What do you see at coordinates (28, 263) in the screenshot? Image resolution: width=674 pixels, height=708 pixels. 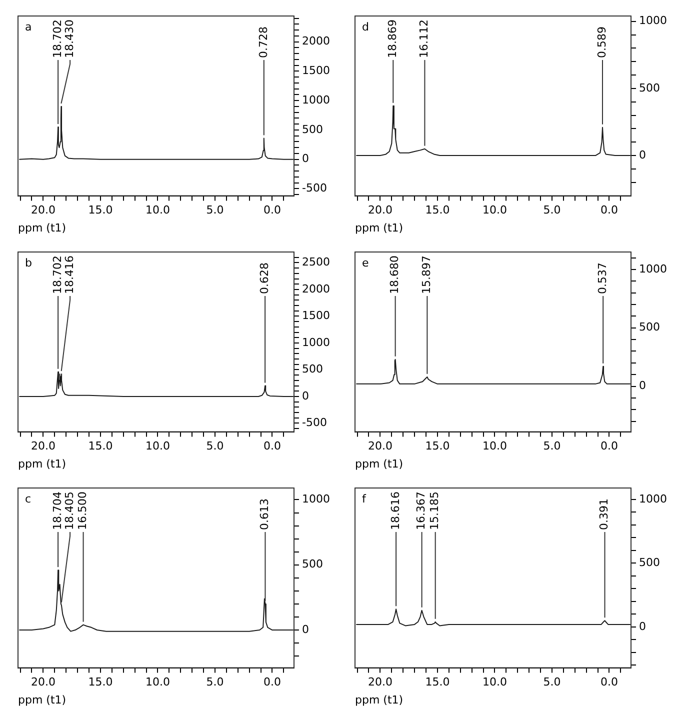 I see `chart-title: b` at bounding box center [28, 263].